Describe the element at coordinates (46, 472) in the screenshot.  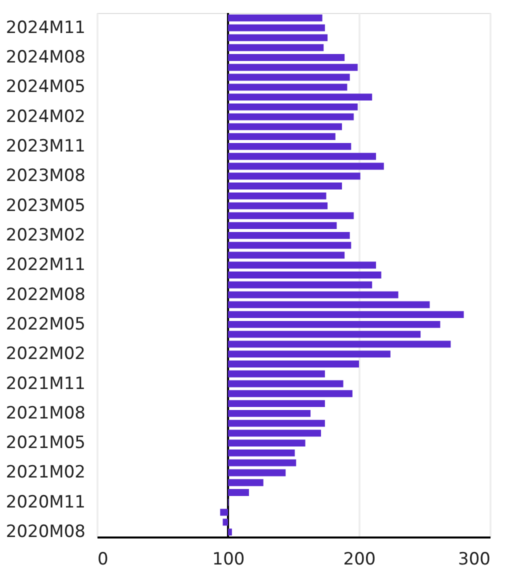
I see `y-tick-label: 2021M02` at that location.